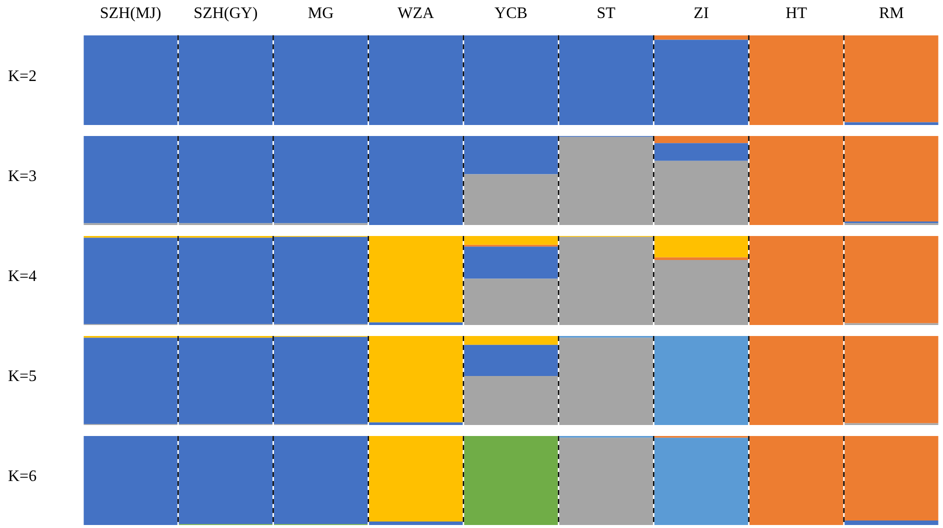 The width and height of the screenshot is (943, 528). What do you see at coordinates (22, 377) in the screenshot?
I see `y-axis-title: K=5` at bounding box center [22, 377].